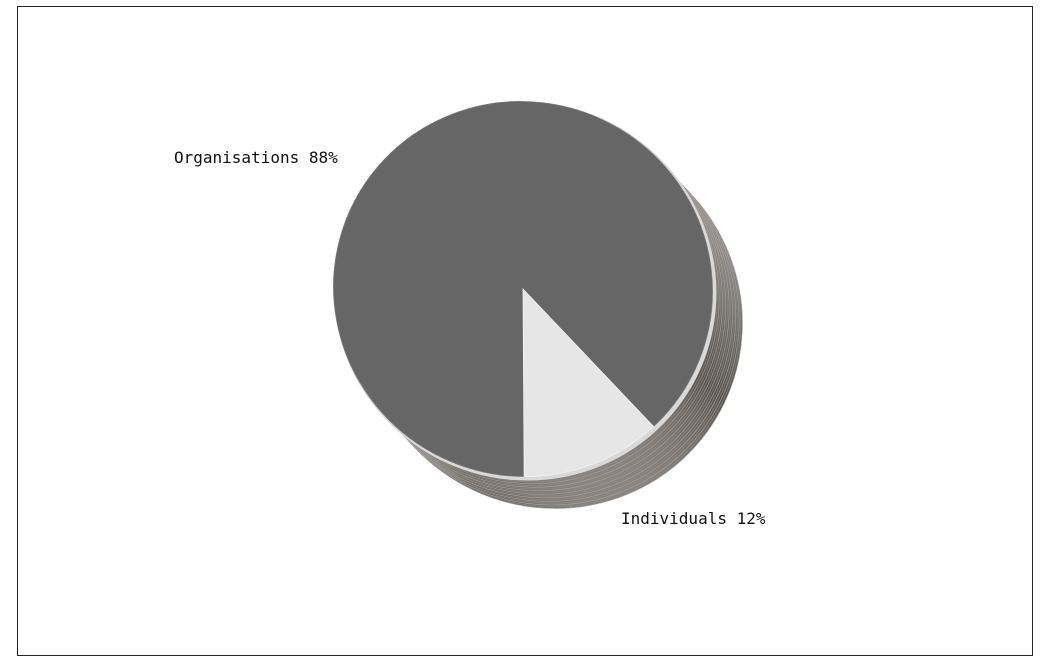 This screenshot has width=1051, height=656. I want to click on pie-slice-individuals, so click(588, 382).